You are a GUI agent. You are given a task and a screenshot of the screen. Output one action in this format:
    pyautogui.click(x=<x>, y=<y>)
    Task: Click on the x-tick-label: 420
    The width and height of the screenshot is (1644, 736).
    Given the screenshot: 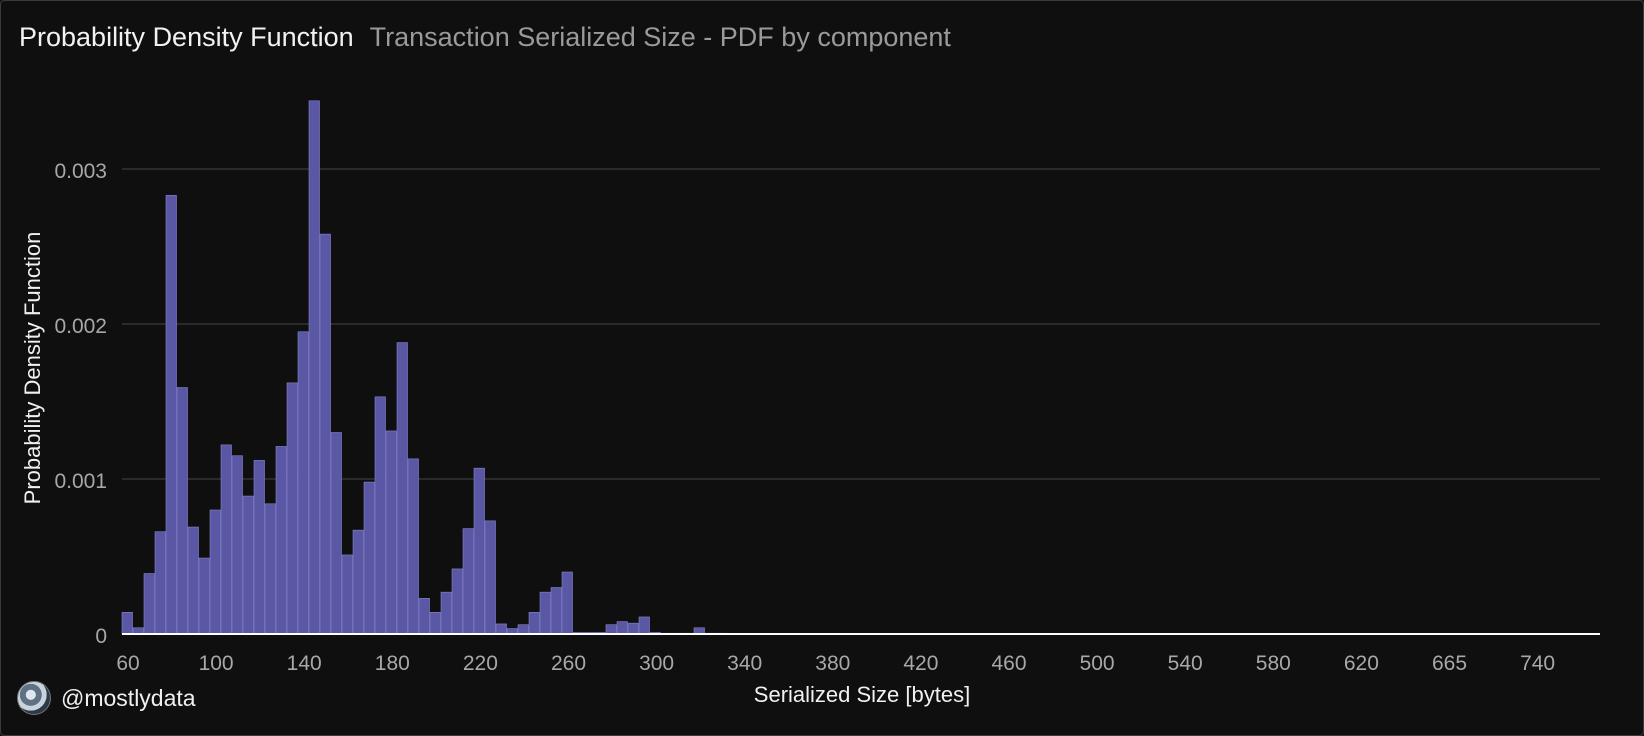 What is the action you would take?
    pyautogui.click(x=920, y=663)
    